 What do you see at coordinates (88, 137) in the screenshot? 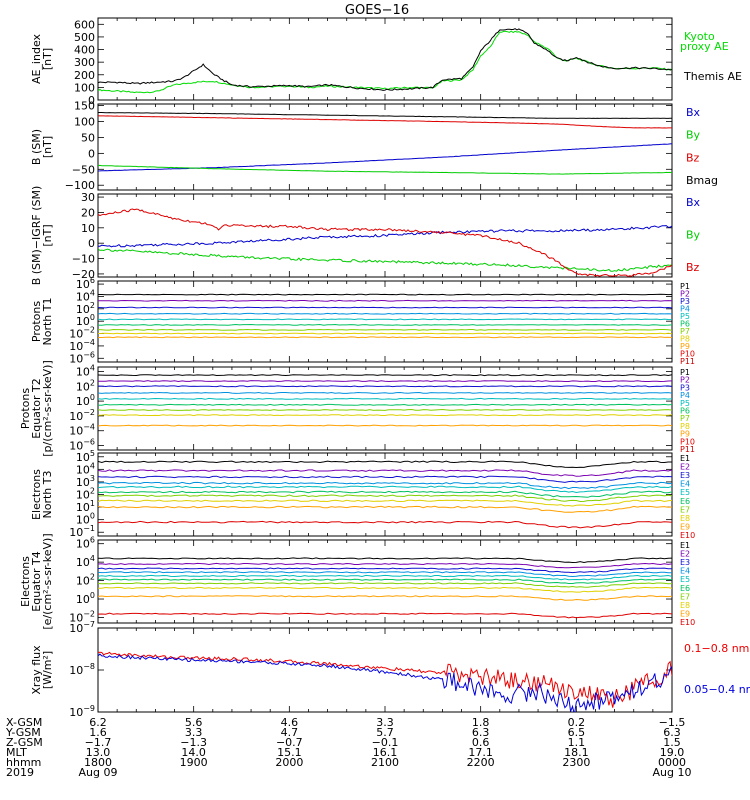
I see `y-tick-label: 50` at bounding box center [88, 137].